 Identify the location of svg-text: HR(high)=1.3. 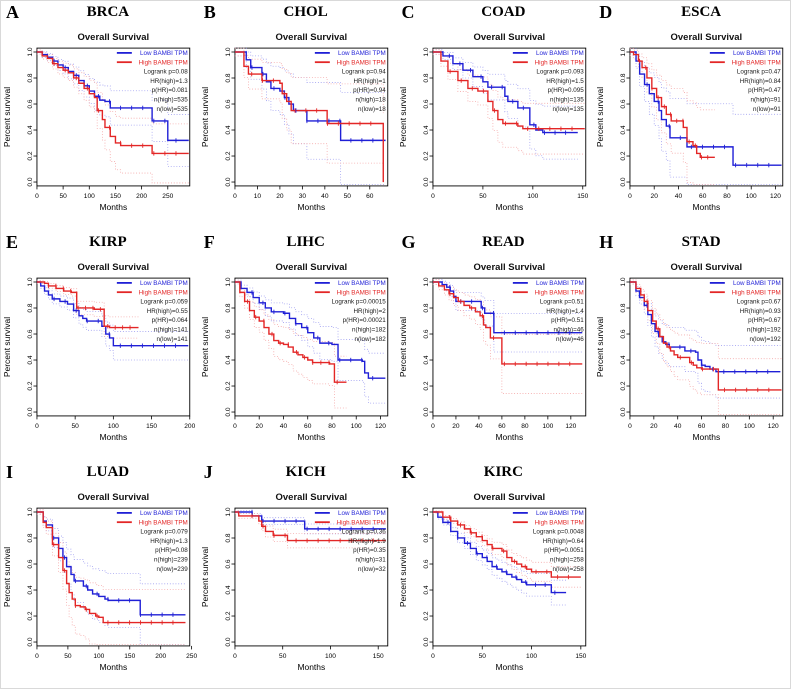
(169, 541).